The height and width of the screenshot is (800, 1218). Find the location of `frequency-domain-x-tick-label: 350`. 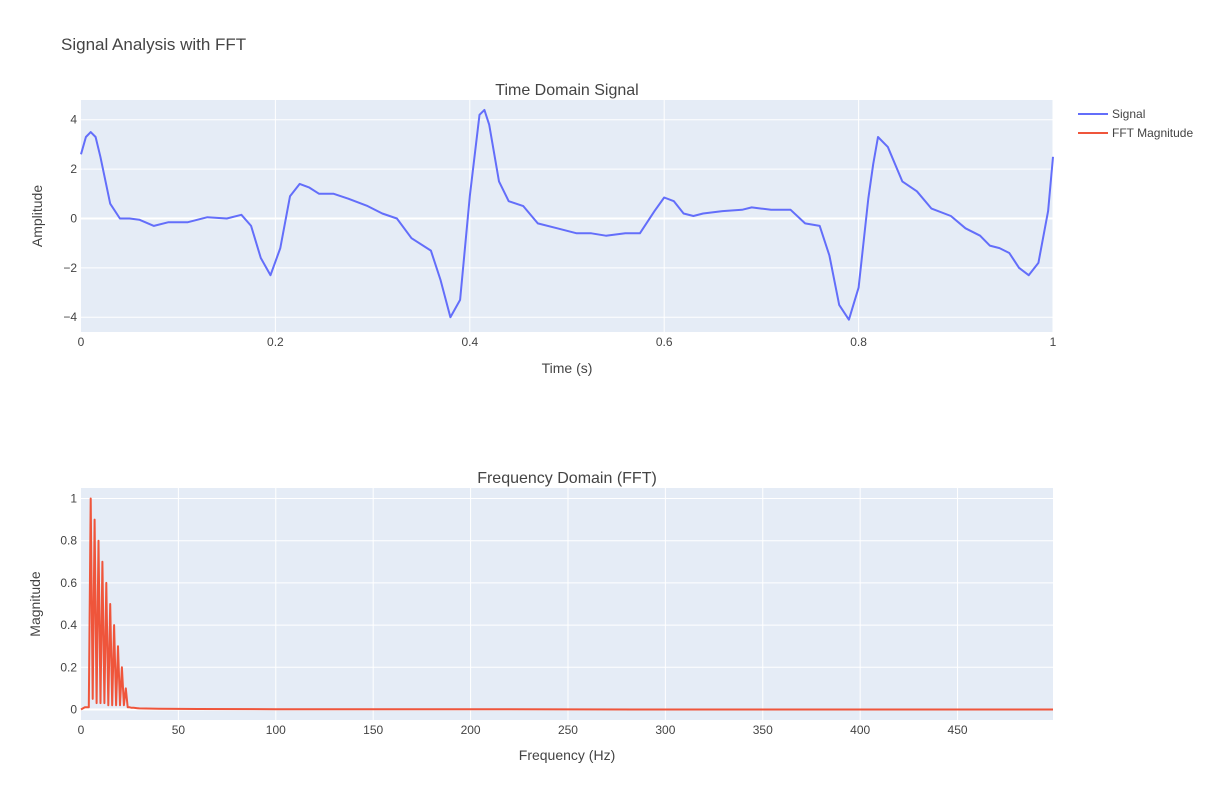

frequency-domain-x-tick-label: 350 is located at coordinates (763, 730).